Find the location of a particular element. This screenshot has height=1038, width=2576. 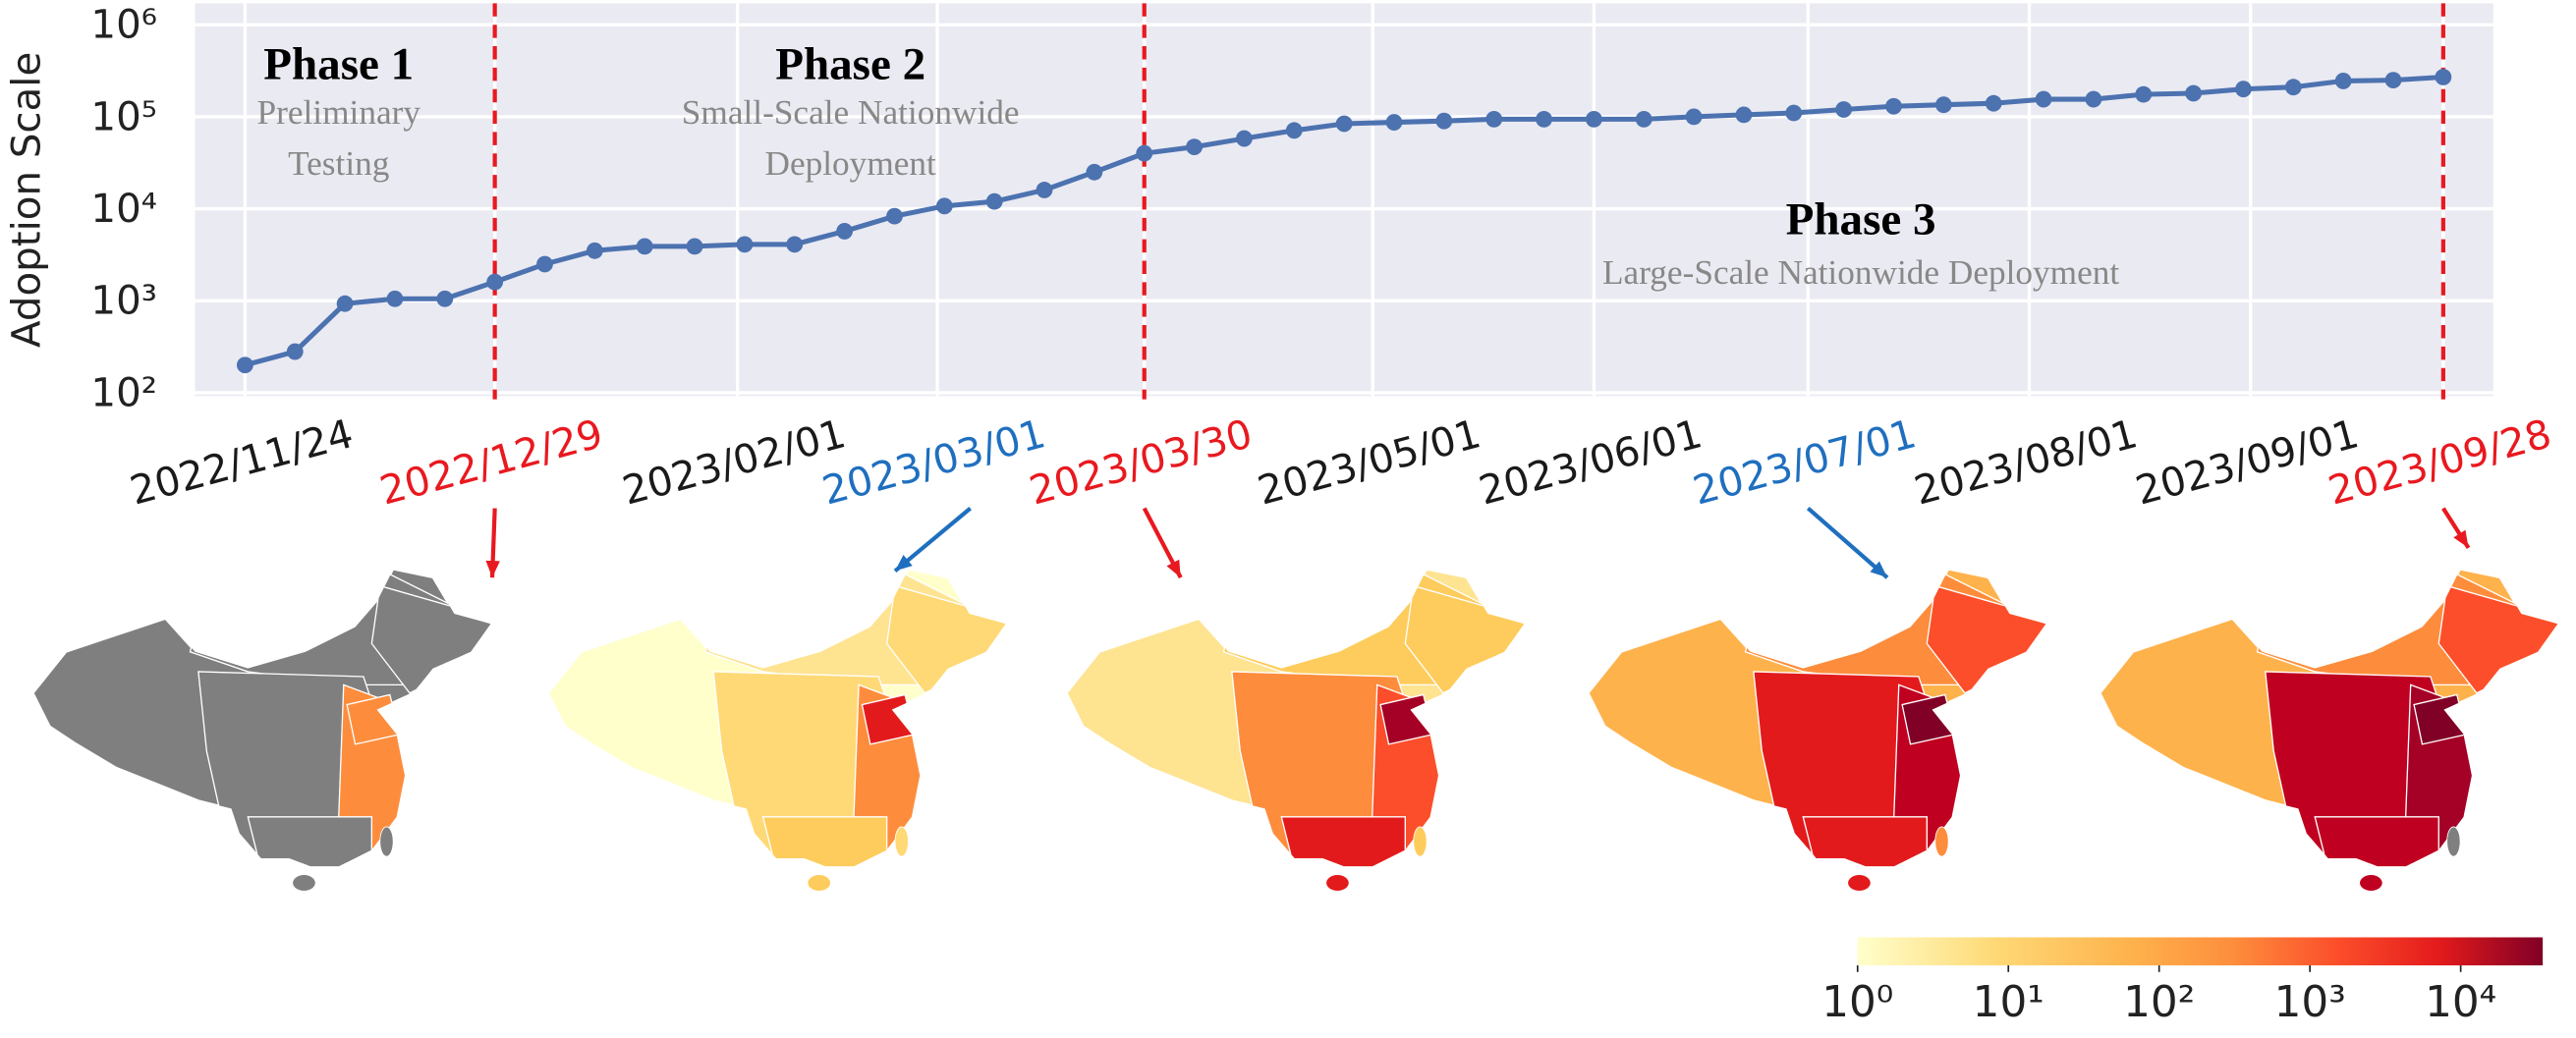

colorbar-tick-label: 10⁴ is located at coordinates (2460, 1002).